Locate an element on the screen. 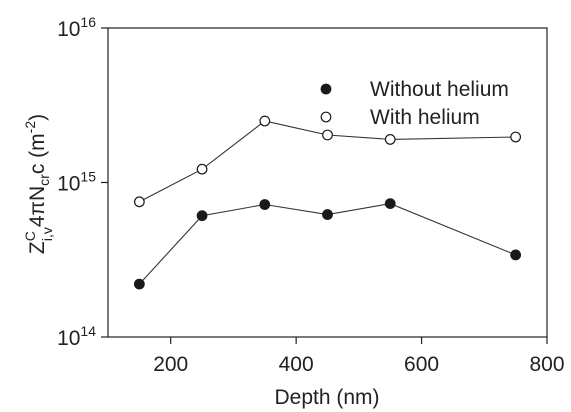  legend-label: Without helium is located at coordinates (439, 89).